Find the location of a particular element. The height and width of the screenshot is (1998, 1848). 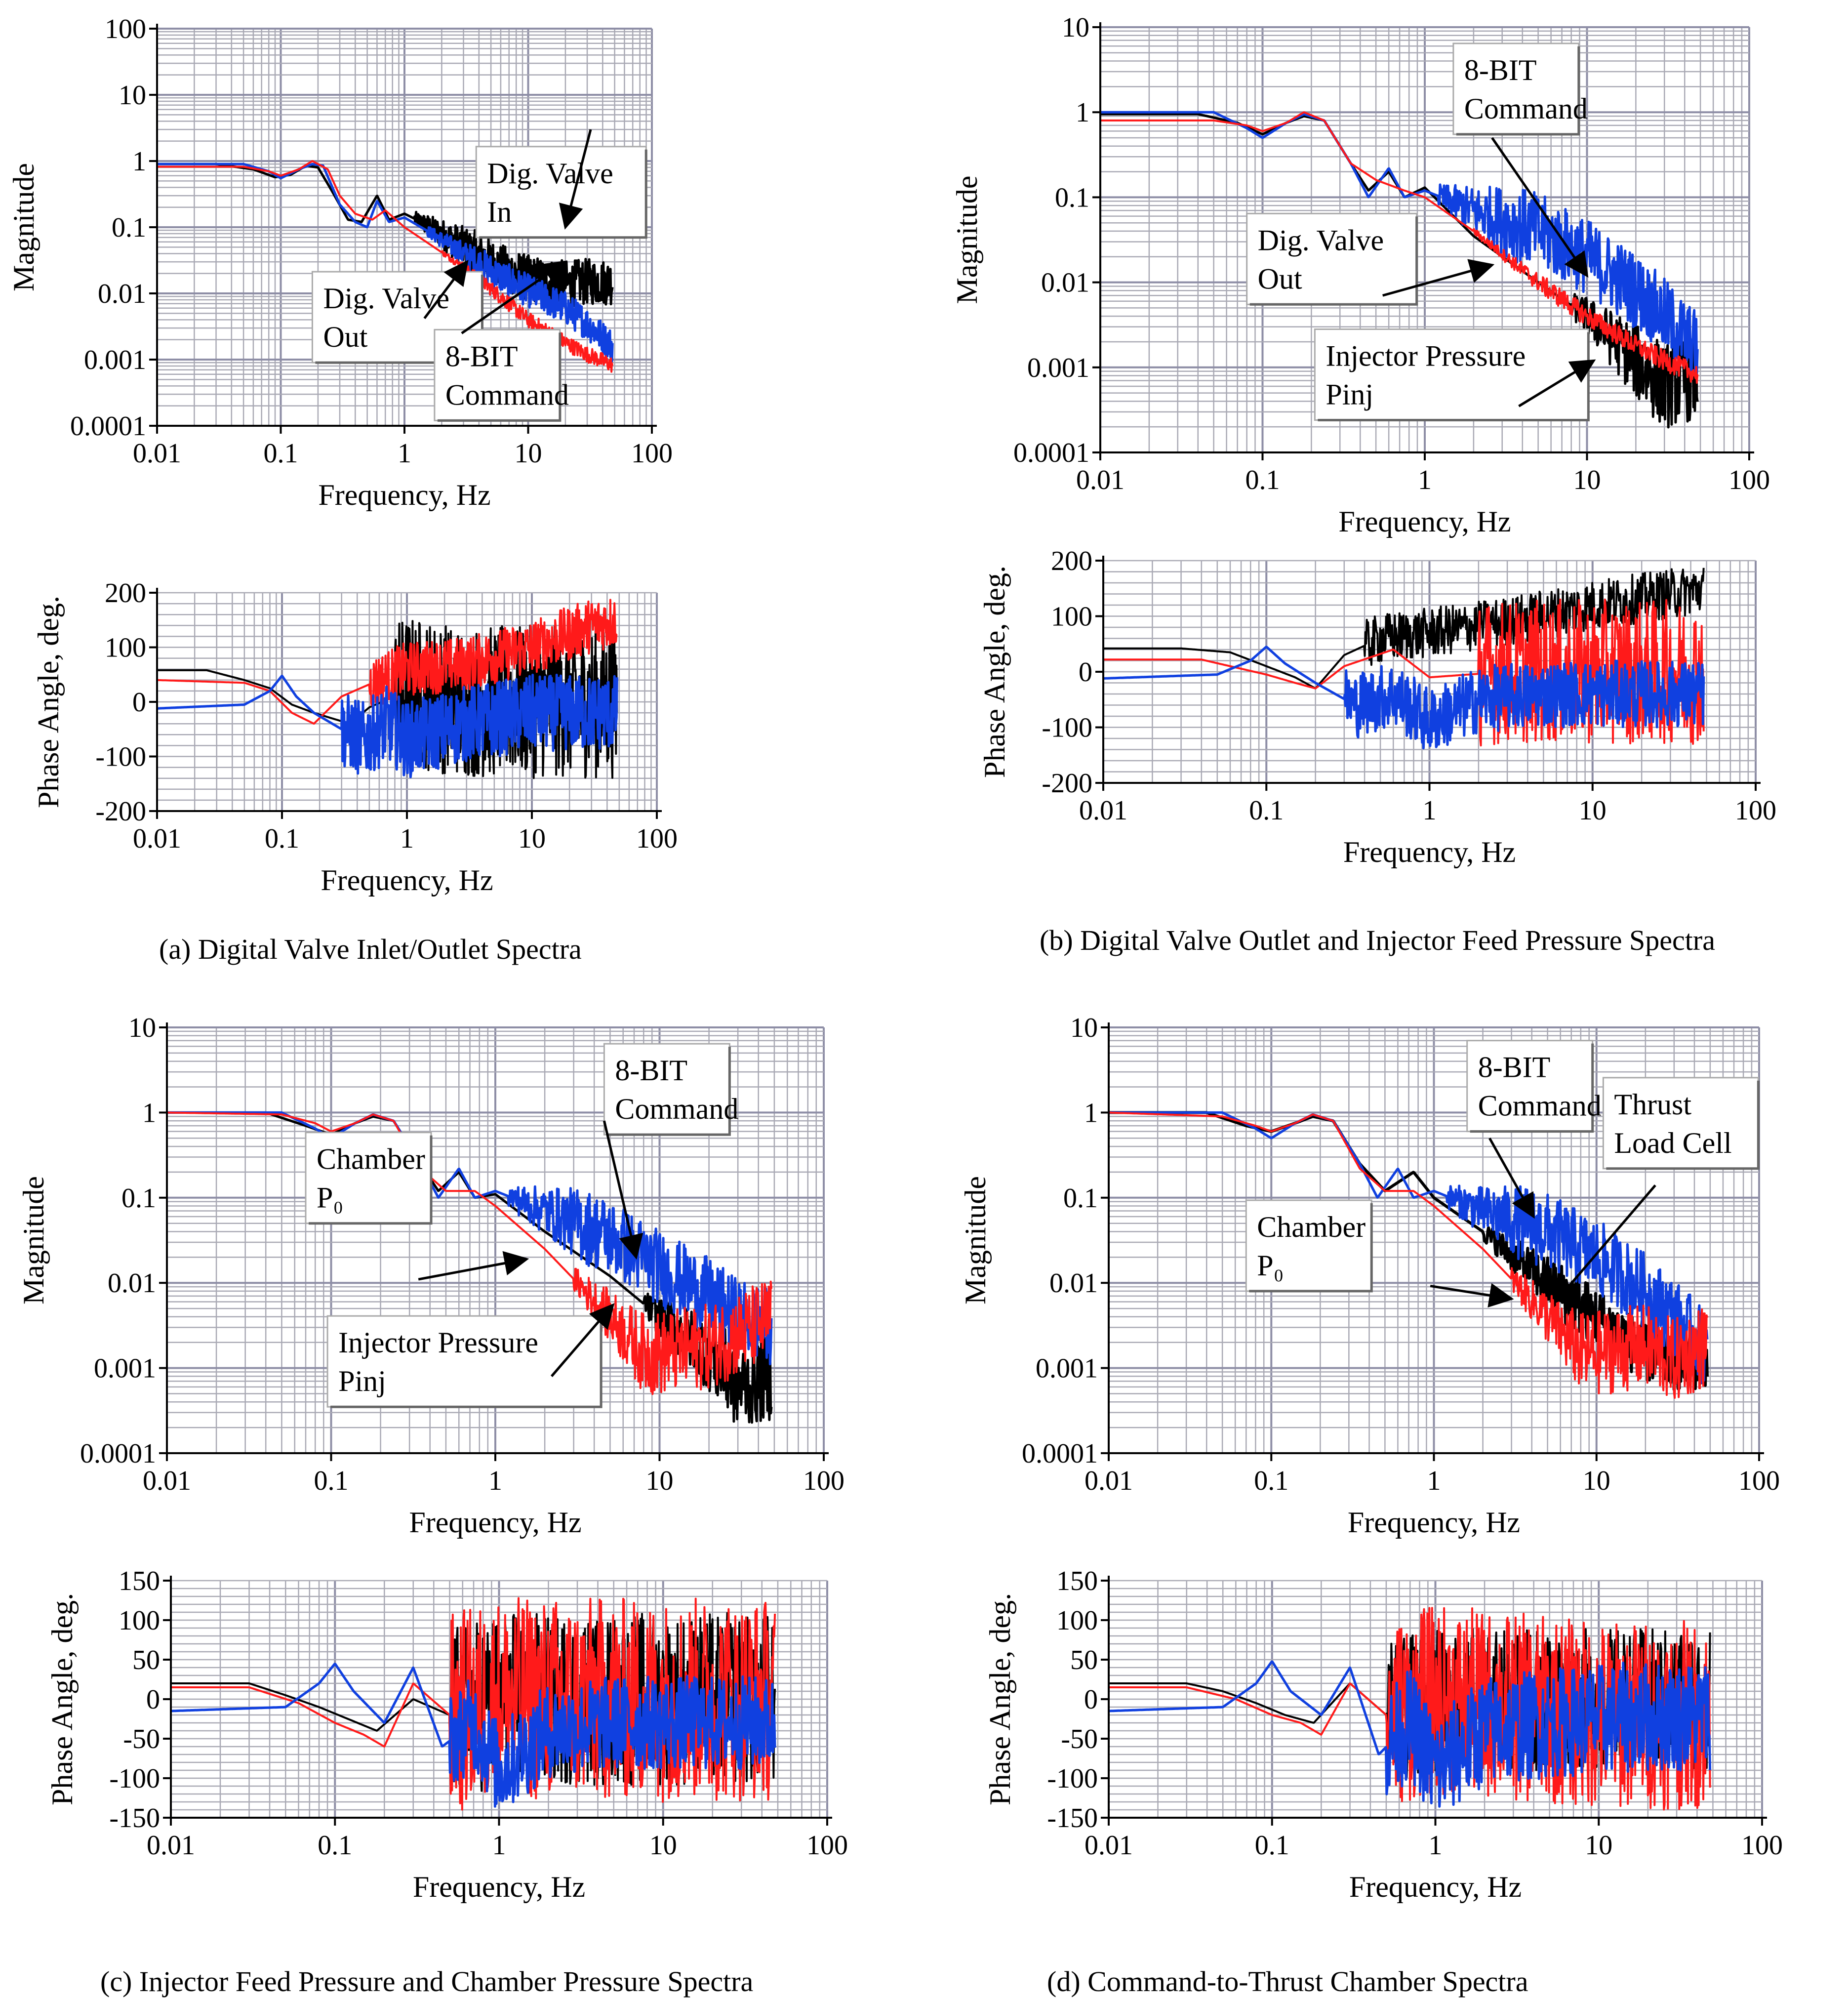

chart-a-phase-xtick-0: 0.01 is located at coordinates (157, 839).